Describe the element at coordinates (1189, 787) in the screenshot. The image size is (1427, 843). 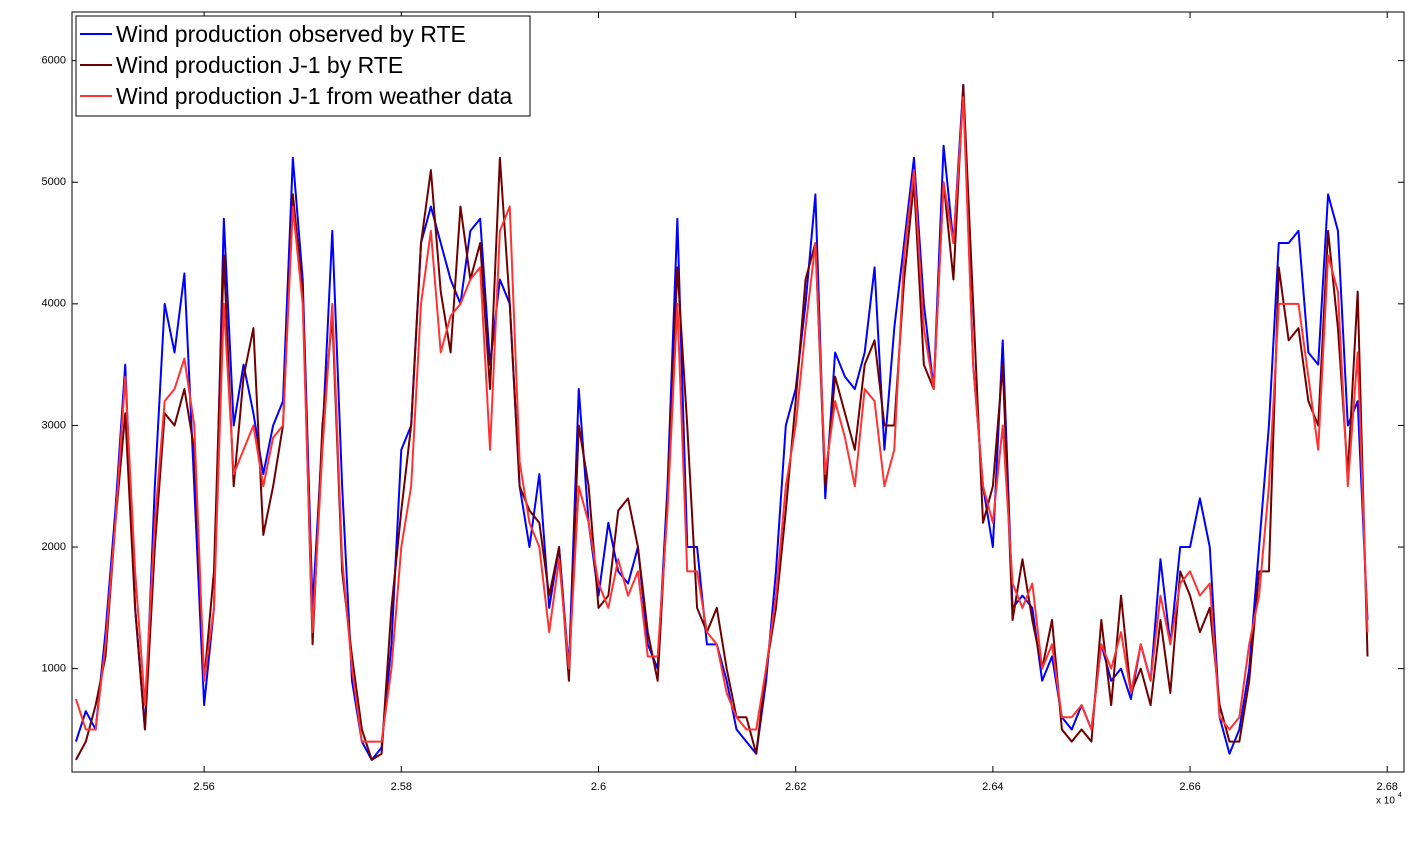
I see `x-tick-label: 2.66` at that location.